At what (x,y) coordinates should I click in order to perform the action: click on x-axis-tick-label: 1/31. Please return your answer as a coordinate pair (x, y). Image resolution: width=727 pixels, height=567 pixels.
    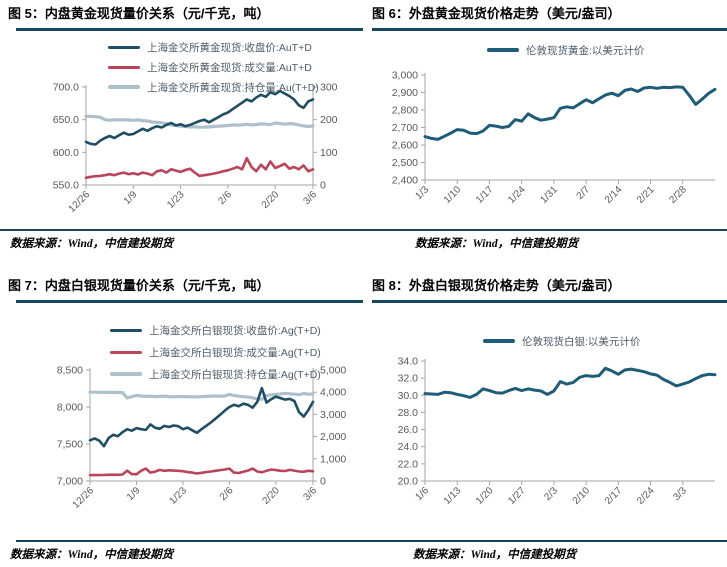
    Looking at the image, I should click on (549, 195).